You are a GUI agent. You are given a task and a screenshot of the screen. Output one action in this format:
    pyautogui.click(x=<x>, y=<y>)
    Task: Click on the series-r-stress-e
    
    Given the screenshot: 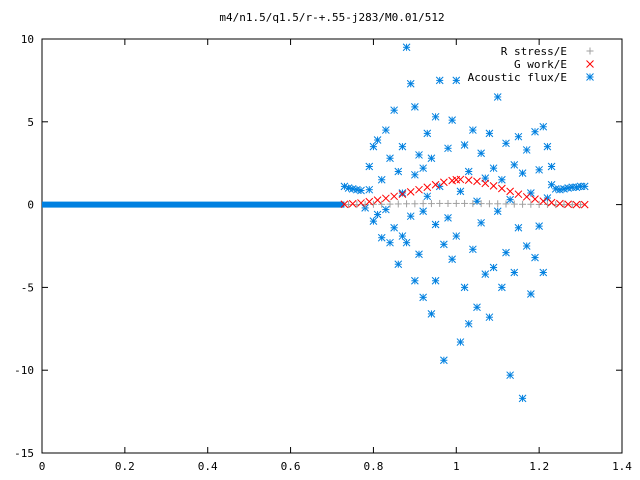 What is the action you would take?
    pyautogui.click(x=465, y=204)
    